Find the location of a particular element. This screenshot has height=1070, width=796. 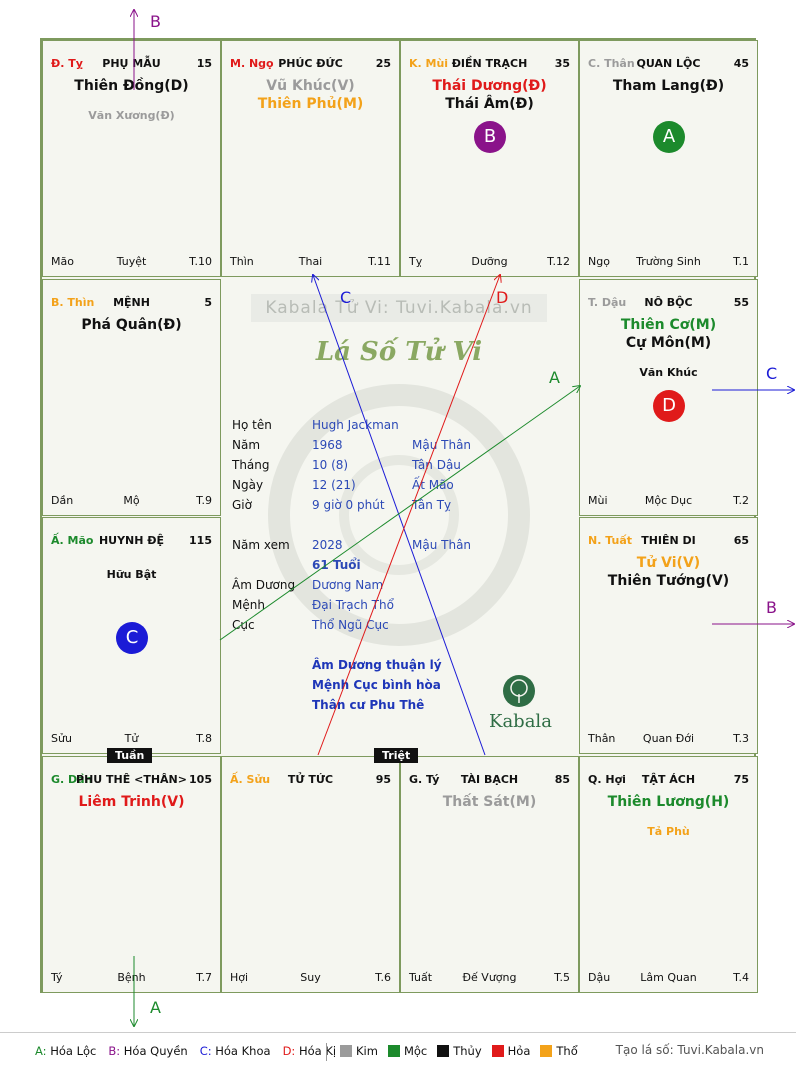

major-star: Tham Lang(Đ) is located at coordinates (668, 86).